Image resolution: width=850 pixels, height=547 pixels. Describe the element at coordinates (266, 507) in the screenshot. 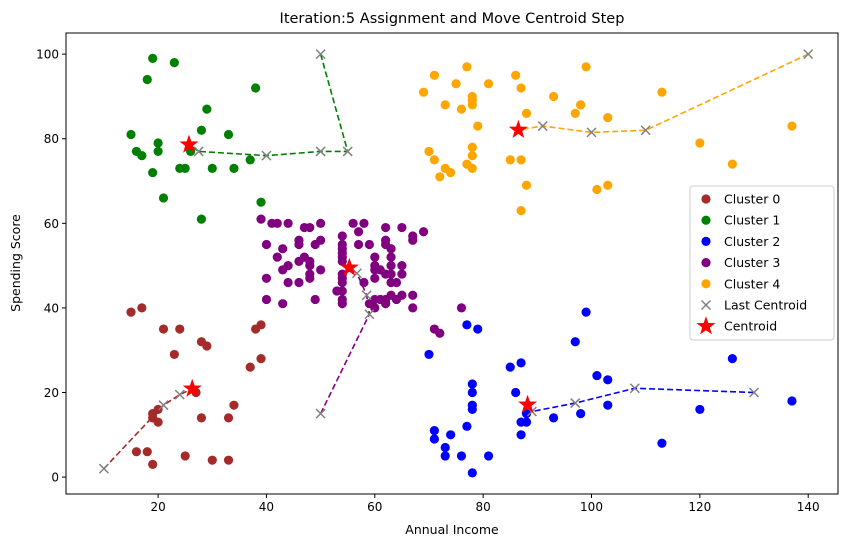

I see `x-tick-label: 40` at that location.